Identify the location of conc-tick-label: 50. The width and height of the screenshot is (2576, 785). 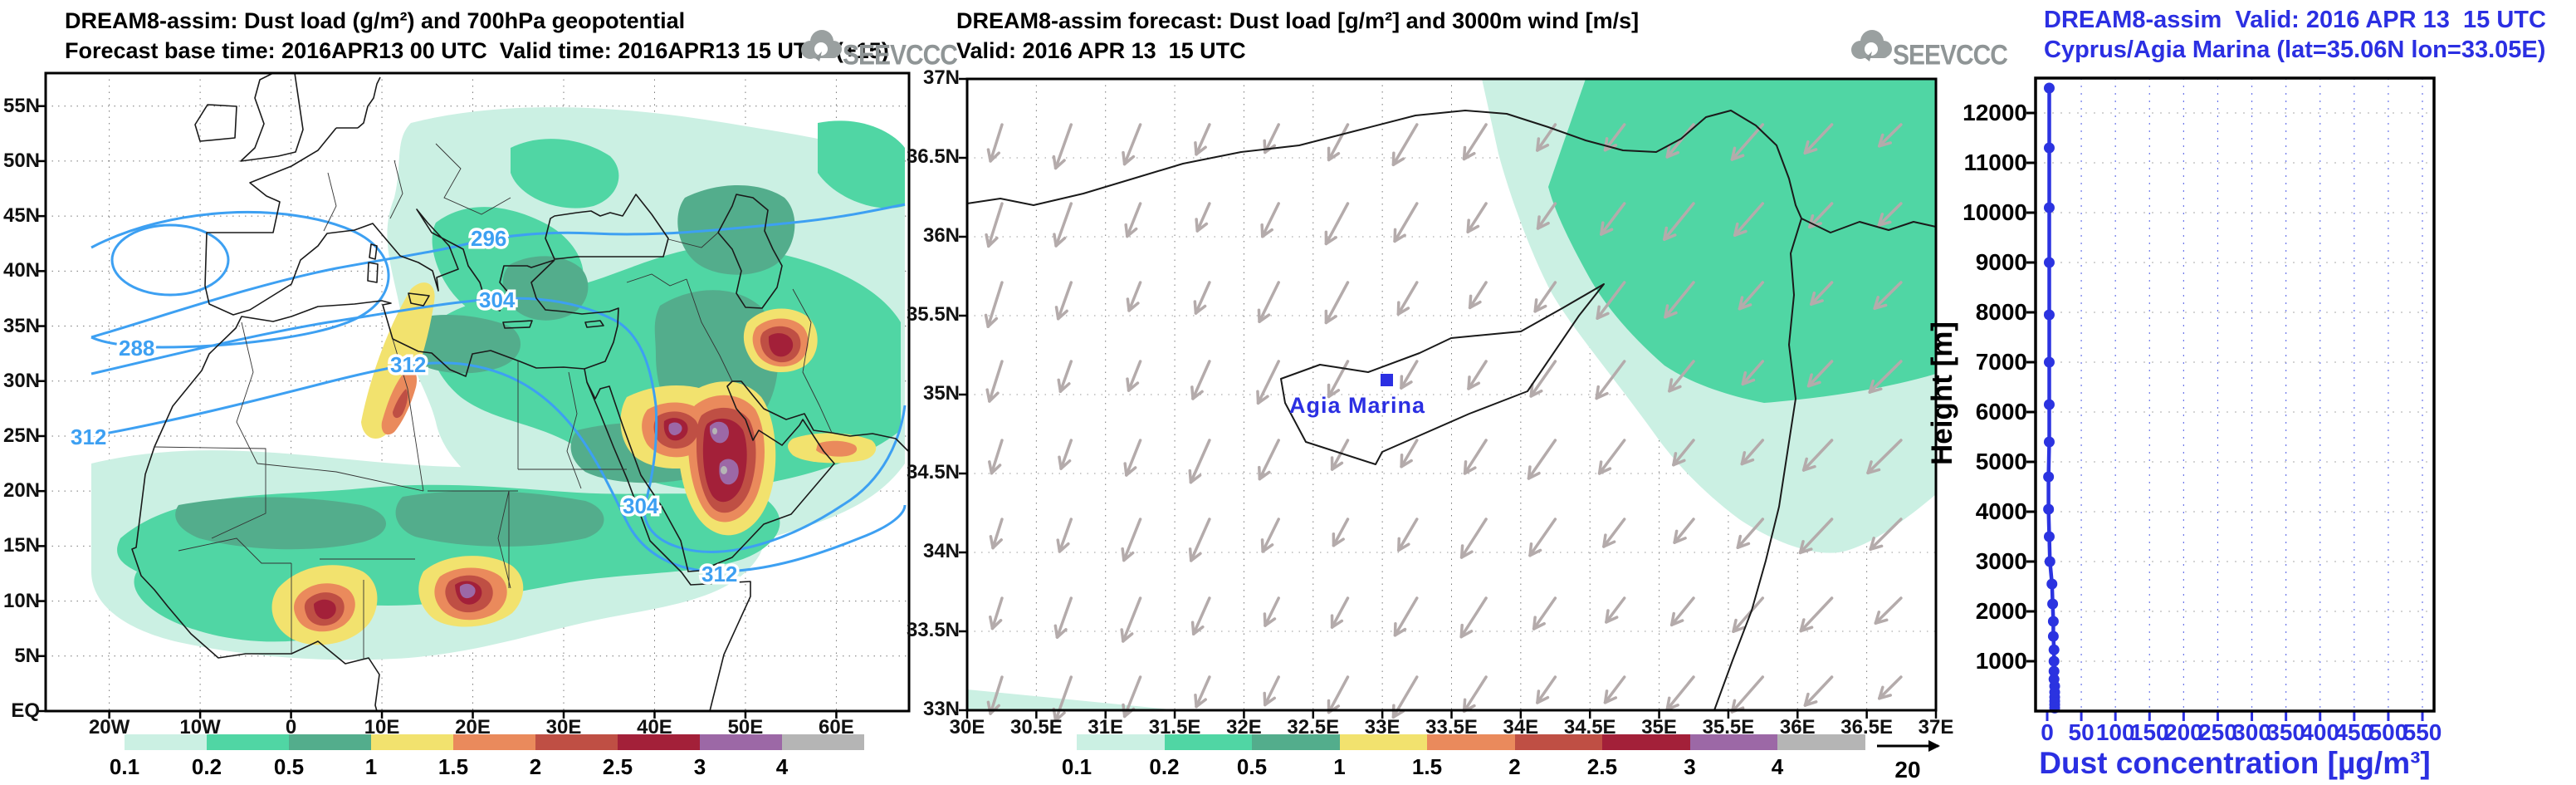
(2081, 732).